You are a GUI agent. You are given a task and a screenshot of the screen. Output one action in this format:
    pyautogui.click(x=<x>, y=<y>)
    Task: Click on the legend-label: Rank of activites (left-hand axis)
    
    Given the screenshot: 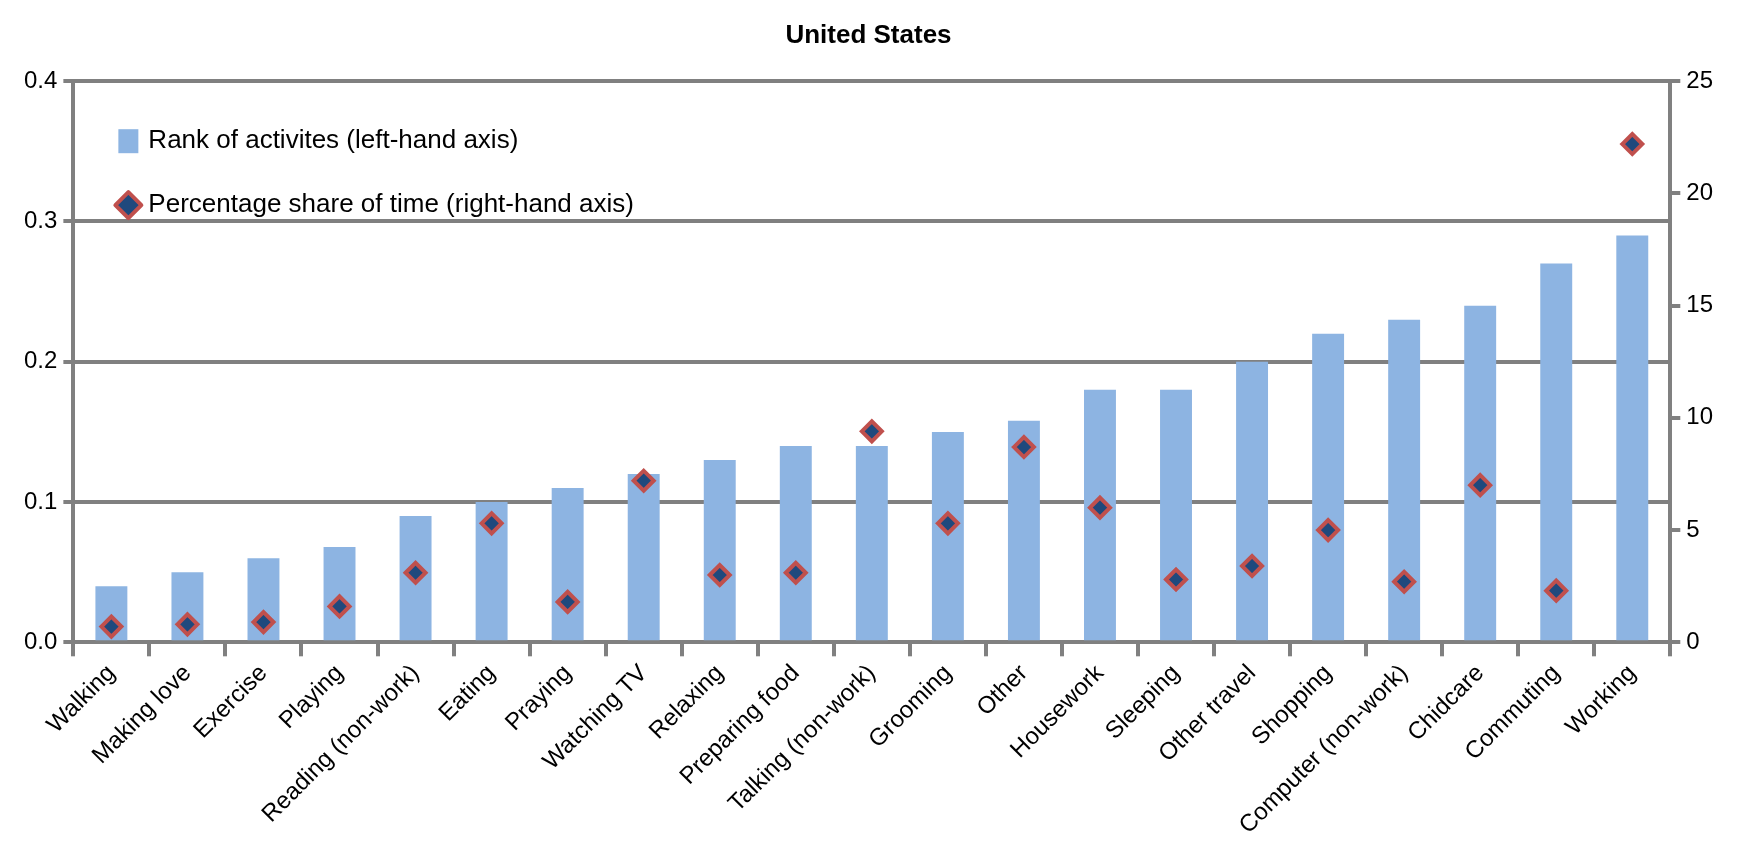 What is the action you would take?
    pyautogui.click(x=333, y=139)
    